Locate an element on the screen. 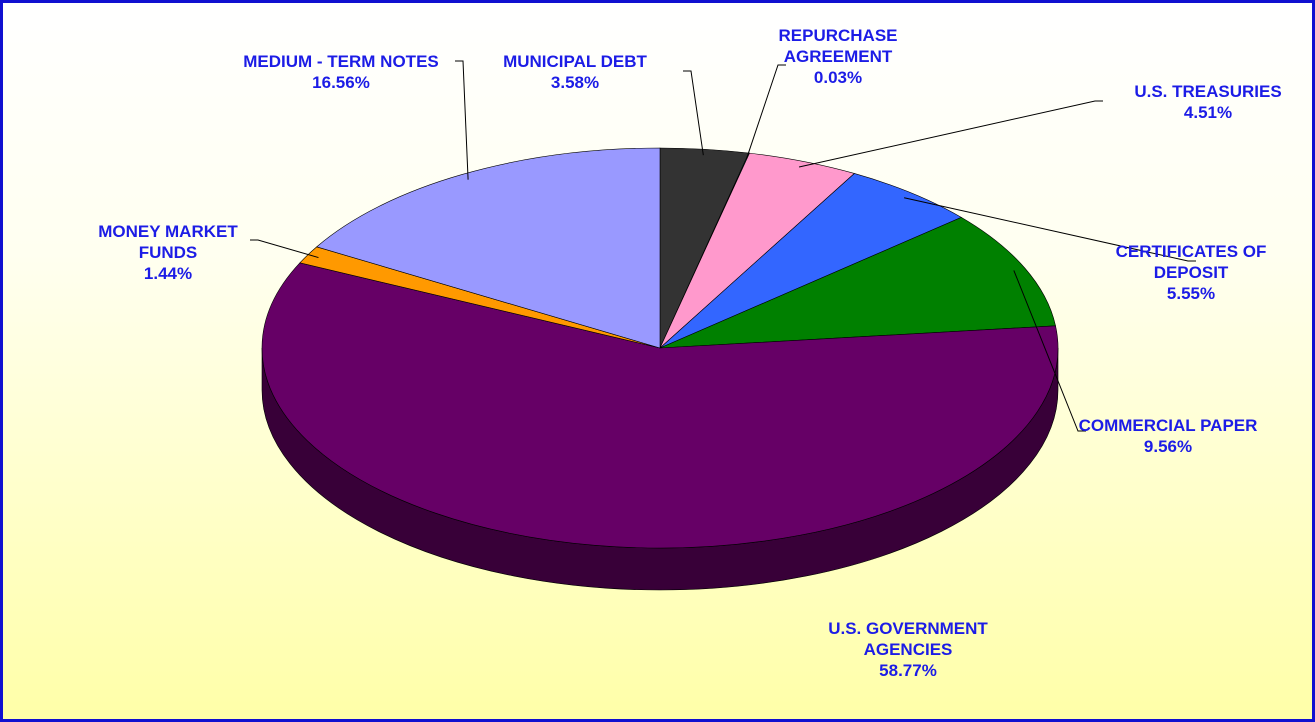  slice-label: MUNICIPAL DEBT 3.58% is located at coordinates (575, 72).